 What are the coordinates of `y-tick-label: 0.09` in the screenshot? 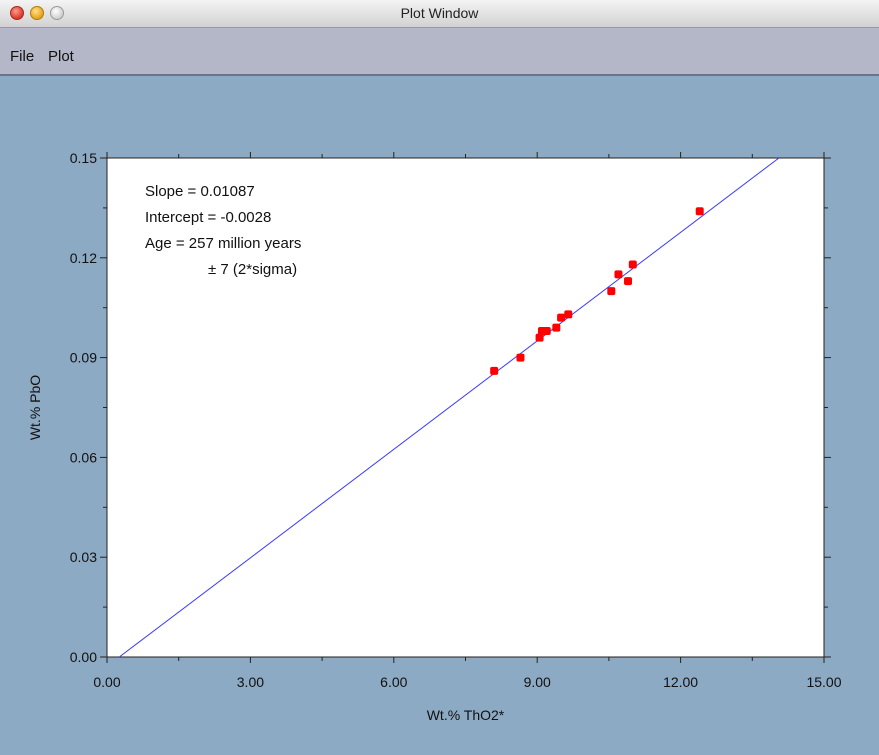 It's located at (83, 358).